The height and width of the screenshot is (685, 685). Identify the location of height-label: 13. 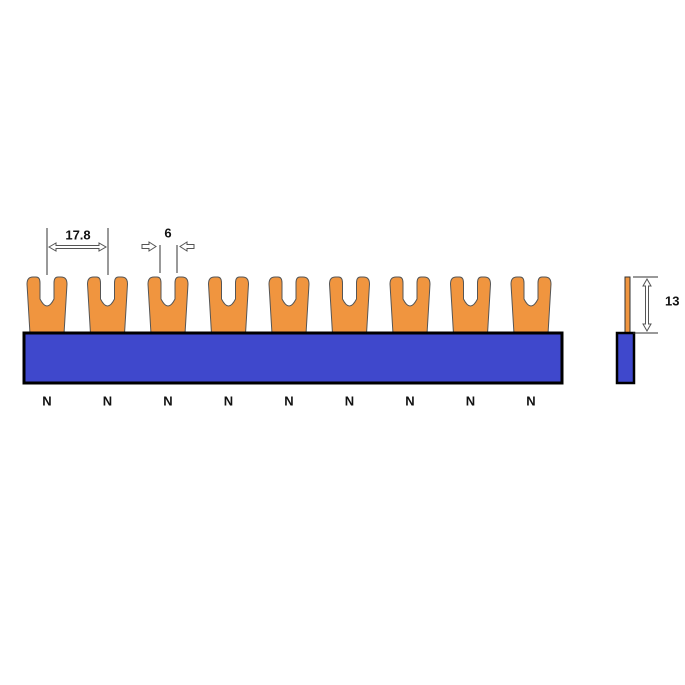
(672, 300).